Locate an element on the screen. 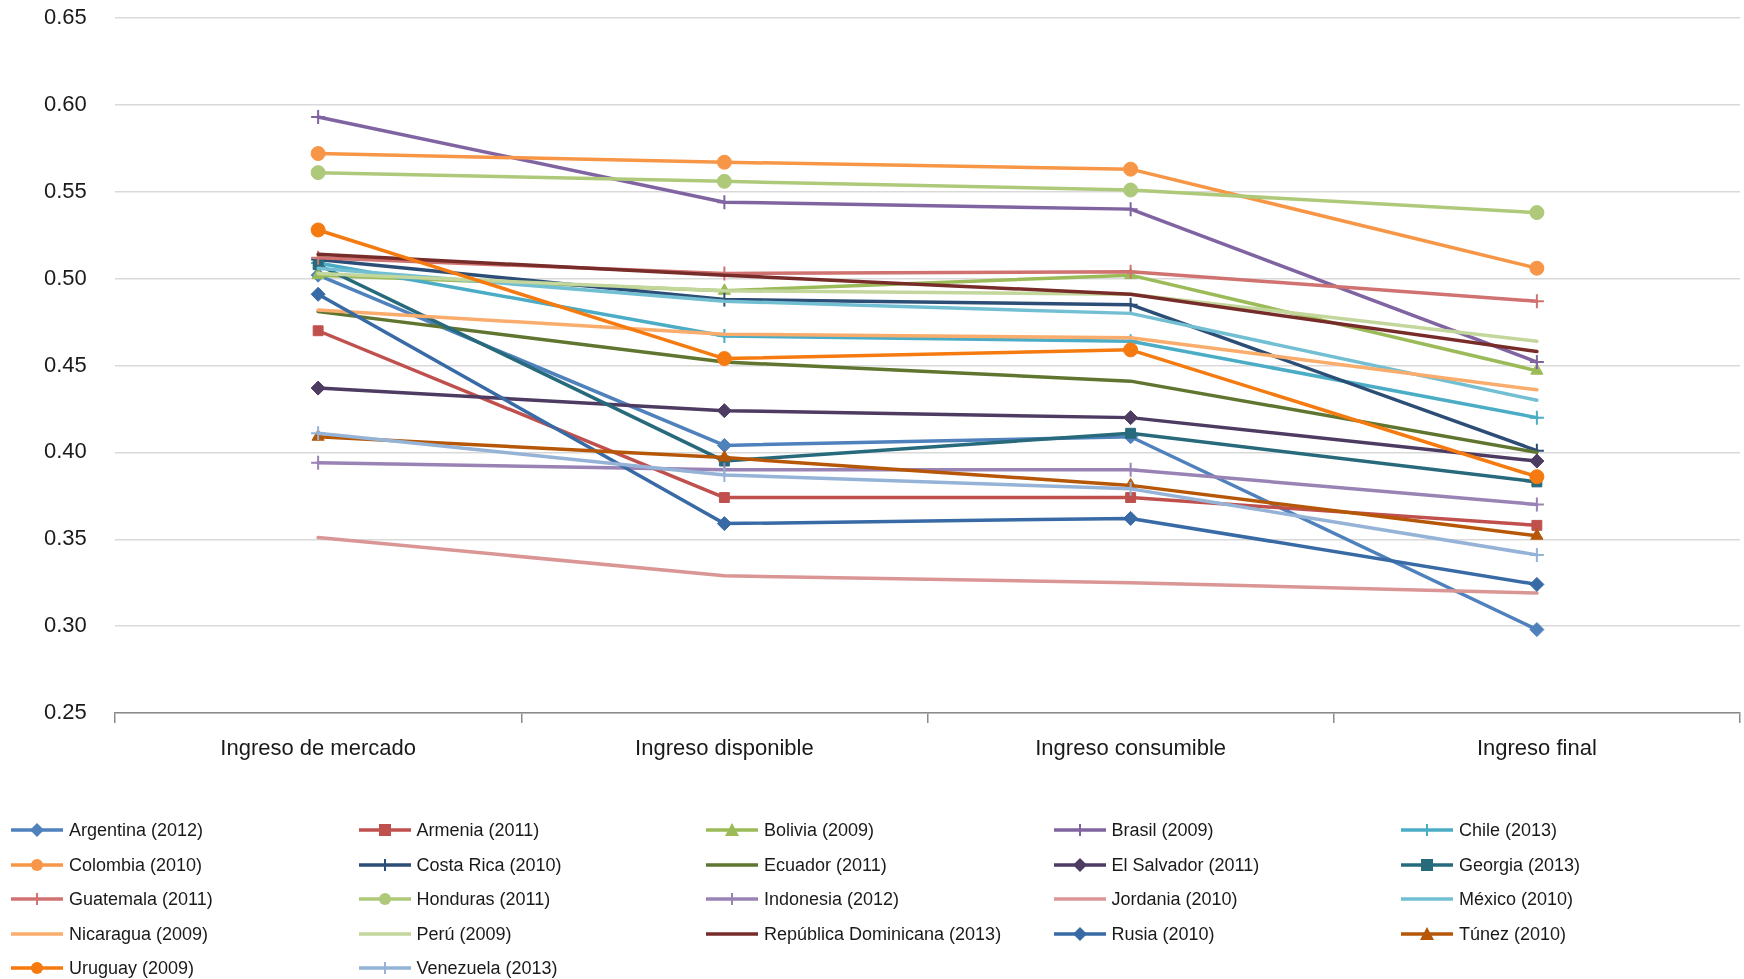  legend-label: El Salvador (2011) is located at coordinates (1185, 864).